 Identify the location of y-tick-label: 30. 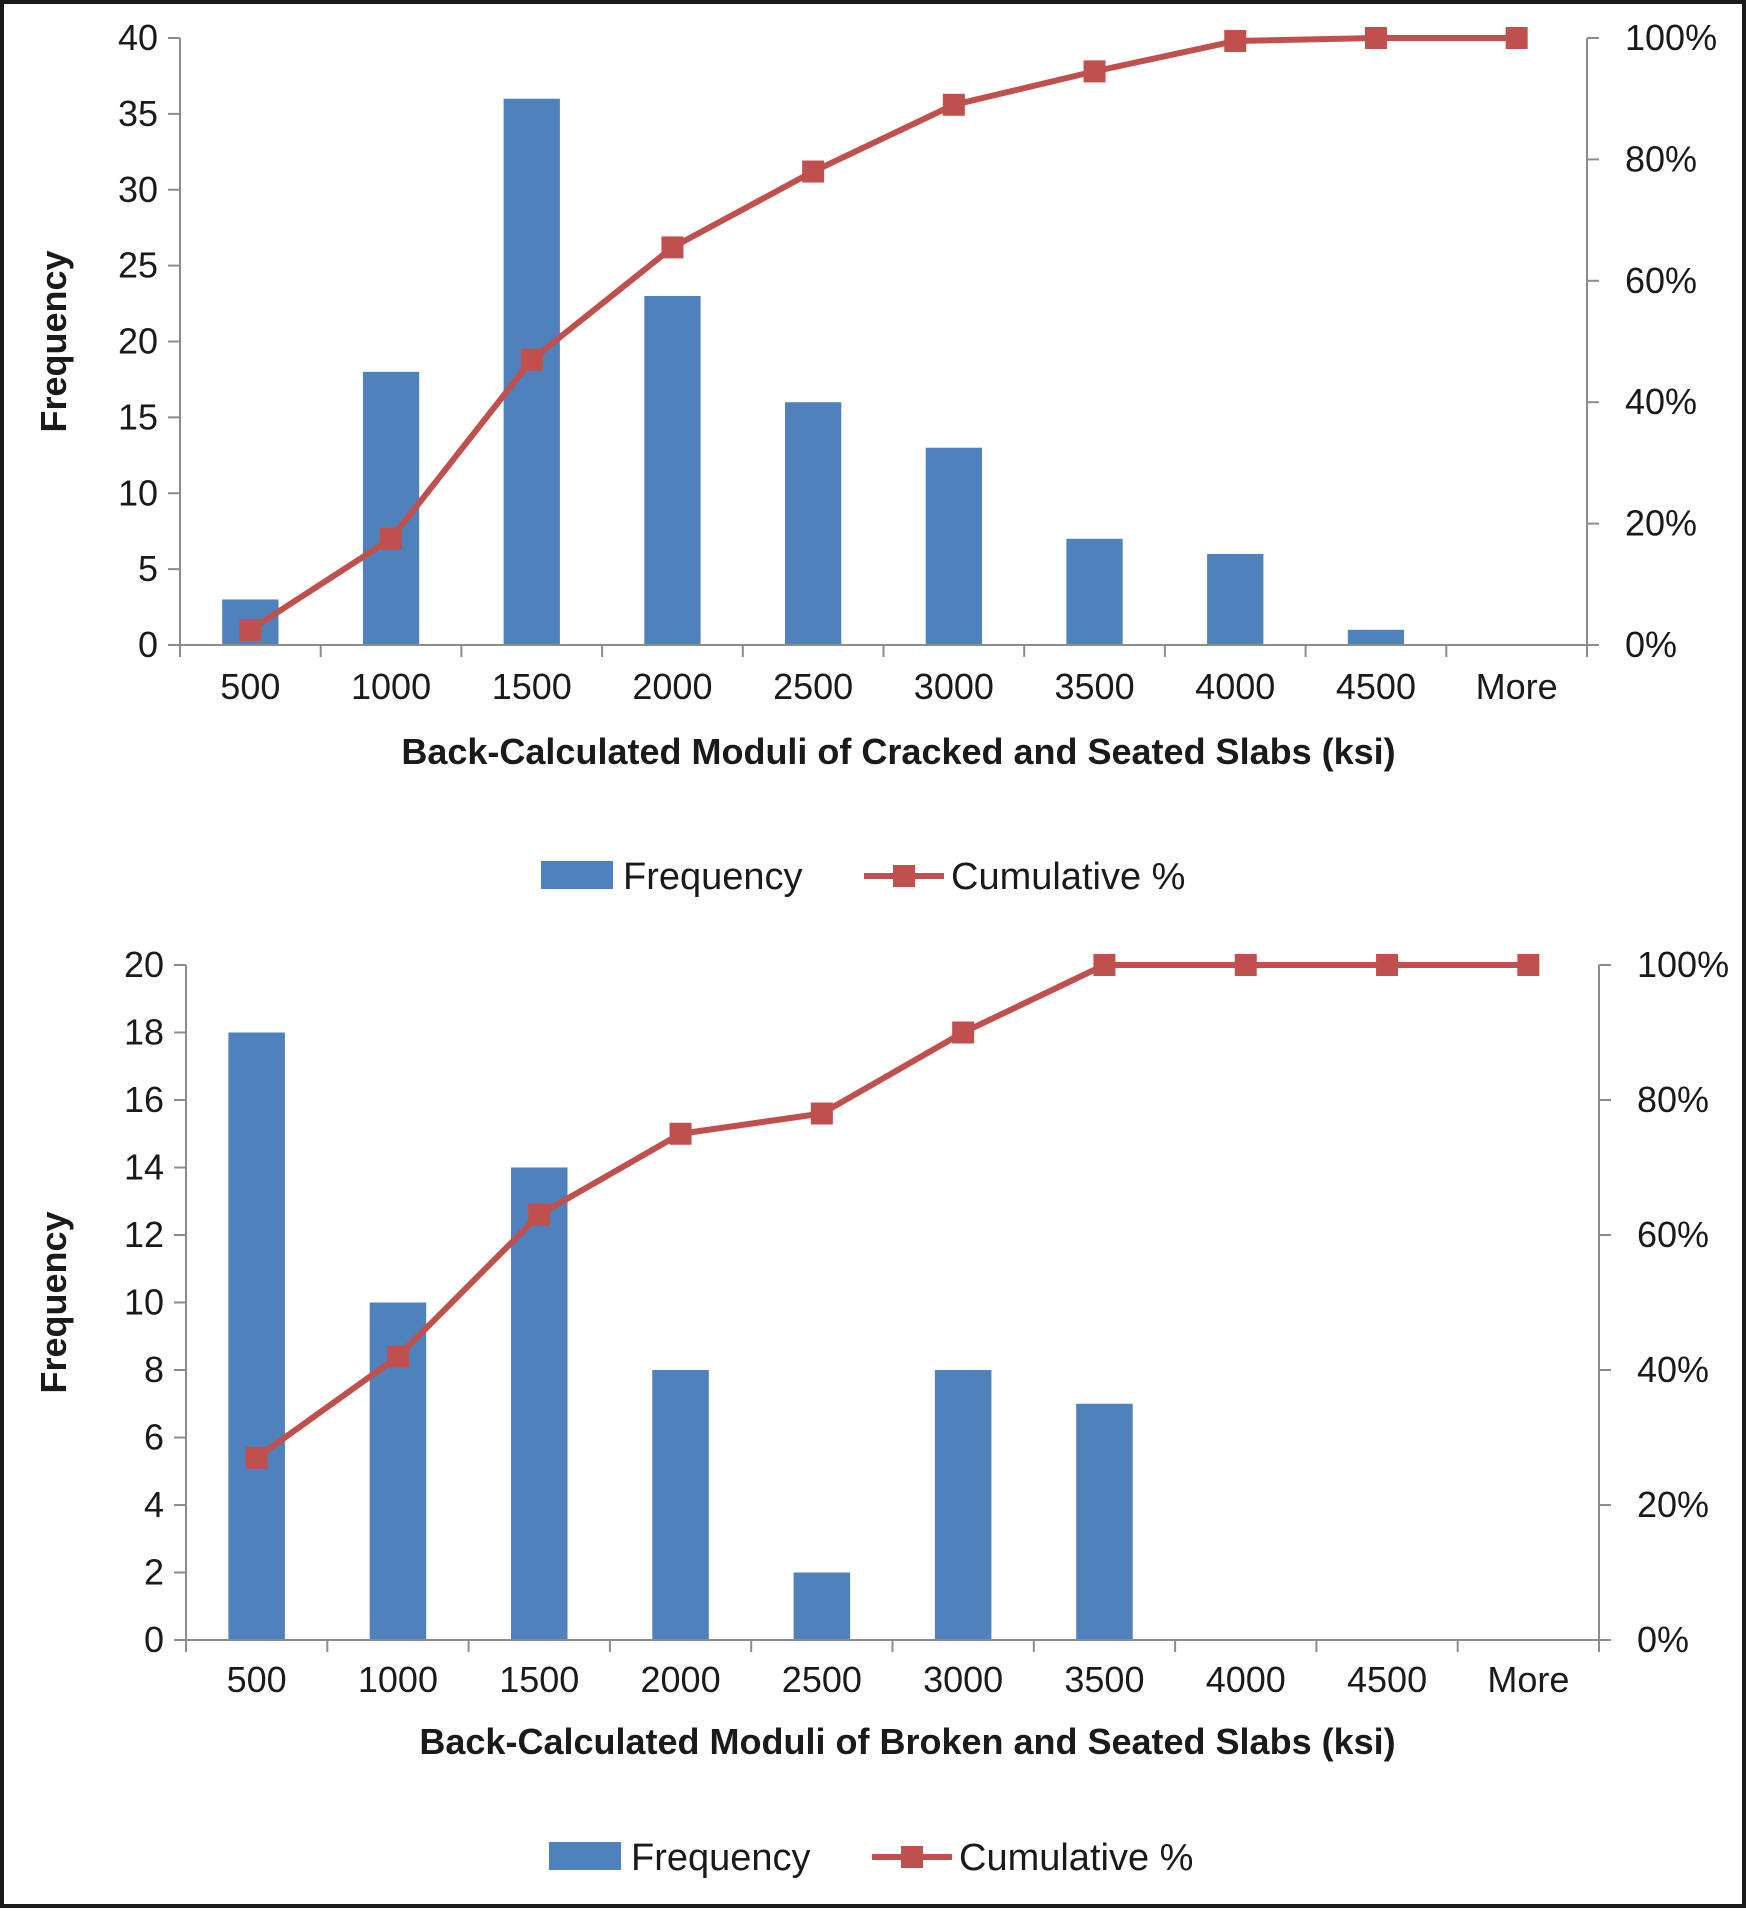
(138, 189).